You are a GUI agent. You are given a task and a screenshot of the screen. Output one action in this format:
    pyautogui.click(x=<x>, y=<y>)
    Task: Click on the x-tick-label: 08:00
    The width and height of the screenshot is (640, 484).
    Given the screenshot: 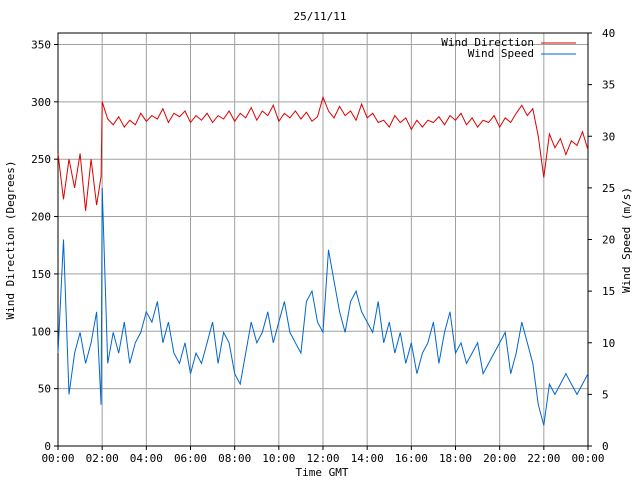 What is the action you would take?
    pyautogui.click(x=234, y=458)
    